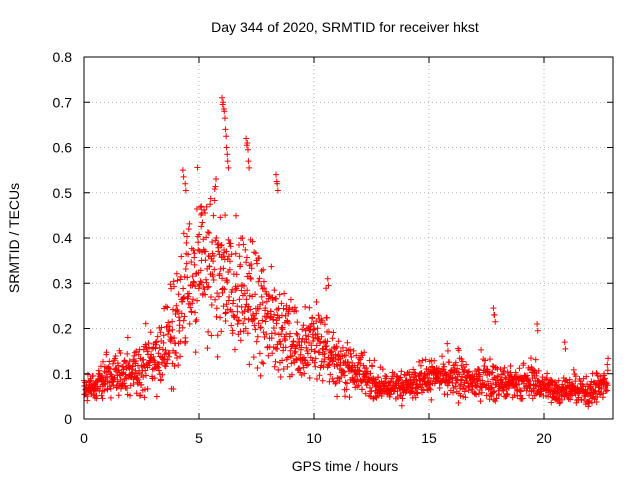 The image size is (640, 480). What do you see at coordinates (429, 438) in the screenshot?
I see `x-tick-label: 15` at bounding box center [429, 438].